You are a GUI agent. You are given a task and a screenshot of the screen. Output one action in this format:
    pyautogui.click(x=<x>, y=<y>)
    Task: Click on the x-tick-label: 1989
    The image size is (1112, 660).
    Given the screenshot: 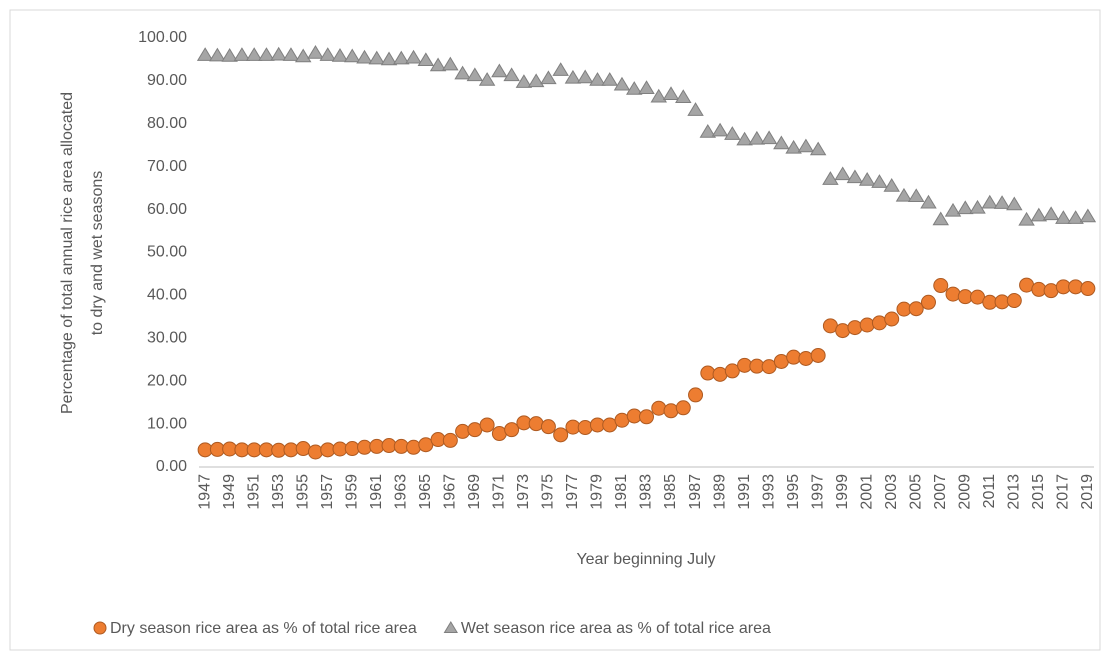 What is the action you would take?
    pyautogui.click(x=719, y=492)
    